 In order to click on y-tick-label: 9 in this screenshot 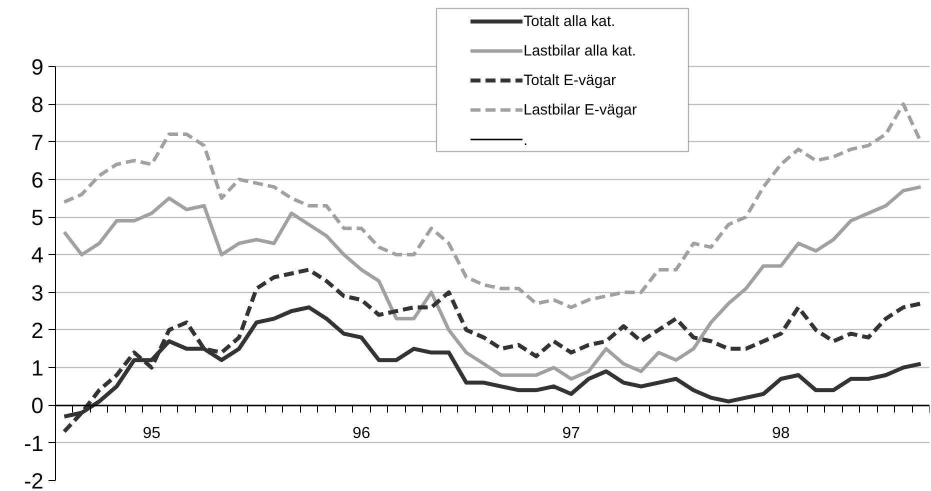, I will do `click(37, 67)`.